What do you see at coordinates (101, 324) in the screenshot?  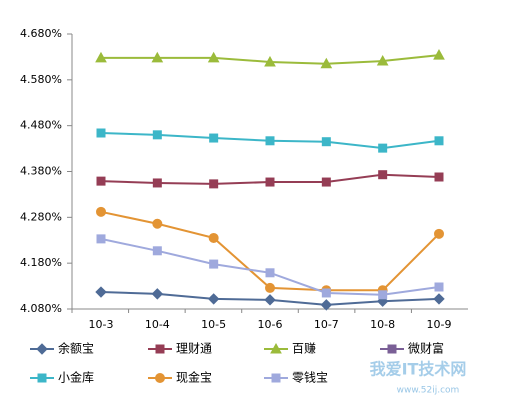 I see `x-tick-label: 10-3` at bounding box center [101, 324].